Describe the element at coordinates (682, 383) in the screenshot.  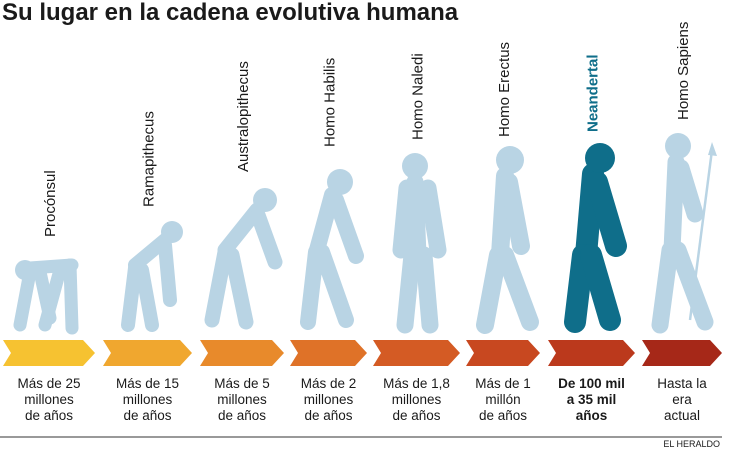
I see `stage-time: Hasta la` at that location.